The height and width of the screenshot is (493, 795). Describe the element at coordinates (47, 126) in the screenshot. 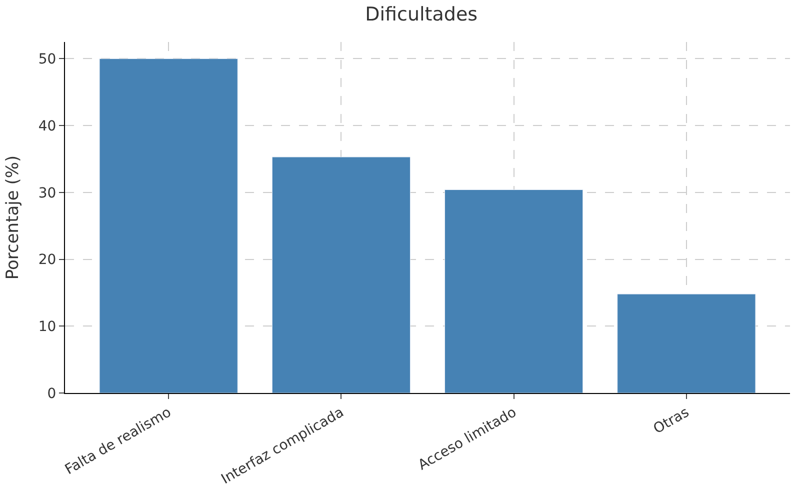

I see `y-tick-label: 40` at that location.